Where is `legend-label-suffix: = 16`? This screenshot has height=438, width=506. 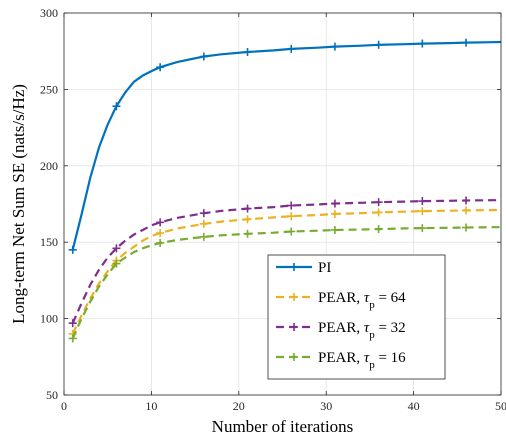
legend-label-suffix: = 16 is located at coordinates (390, 358).